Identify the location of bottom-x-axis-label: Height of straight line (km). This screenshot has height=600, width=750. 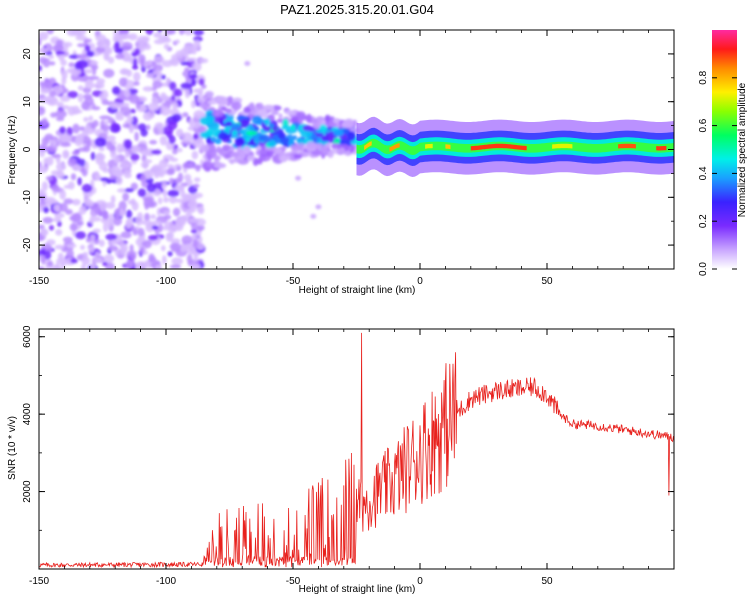
(357, 589).